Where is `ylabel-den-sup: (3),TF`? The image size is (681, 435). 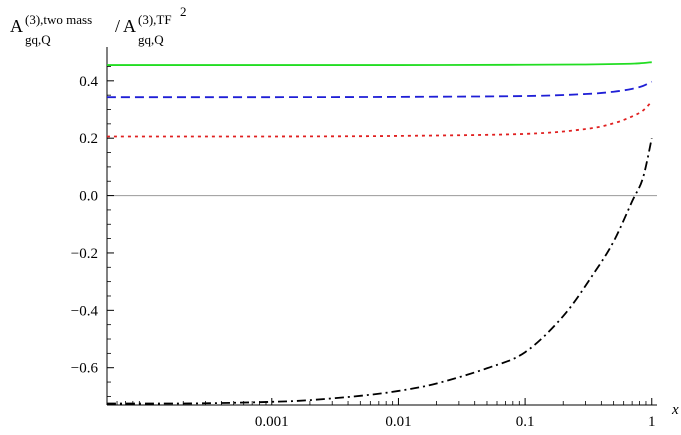 ylabel-den-sup: (3),TF is located at coordinates (155, 19).